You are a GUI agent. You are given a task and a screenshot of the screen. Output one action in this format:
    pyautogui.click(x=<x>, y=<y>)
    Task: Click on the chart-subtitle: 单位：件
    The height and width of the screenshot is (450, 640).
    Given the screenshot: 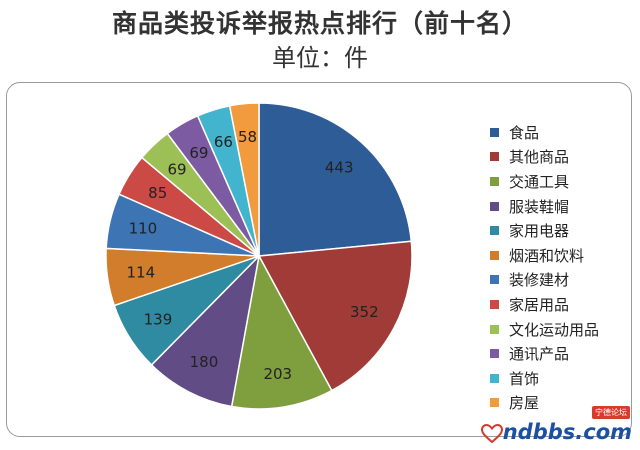 What is the action you would take?
    pyautogui.click(x=320, y=58)
    